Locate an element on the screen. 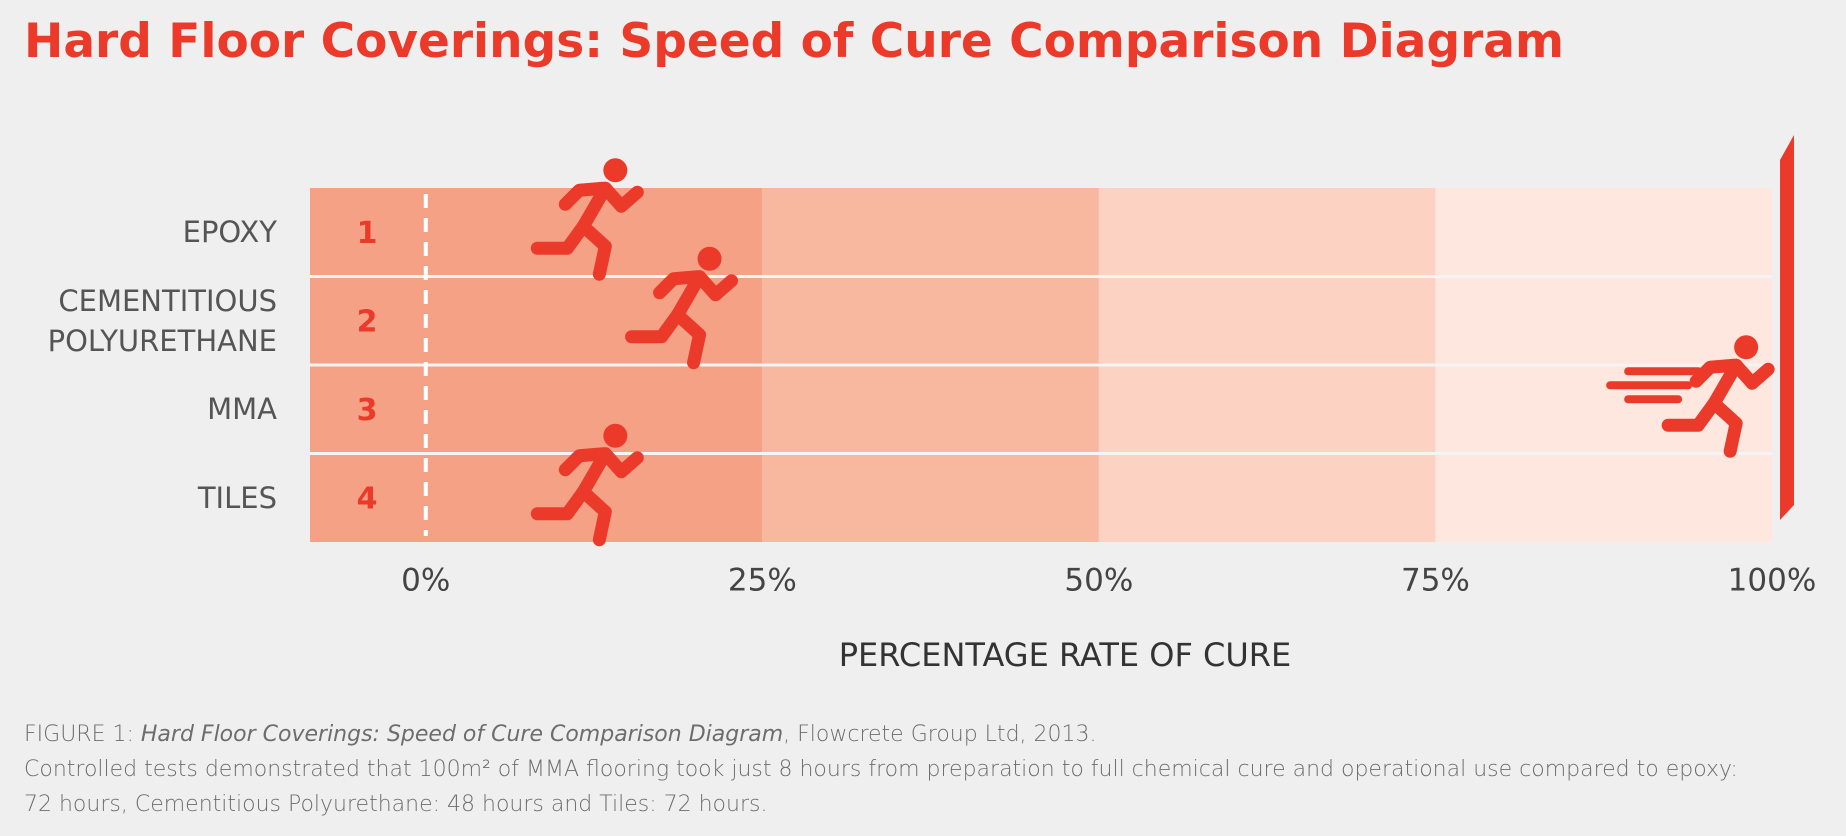 The image size is (1846, 836). rank-label: 2 is located at coordinates (367, 321).